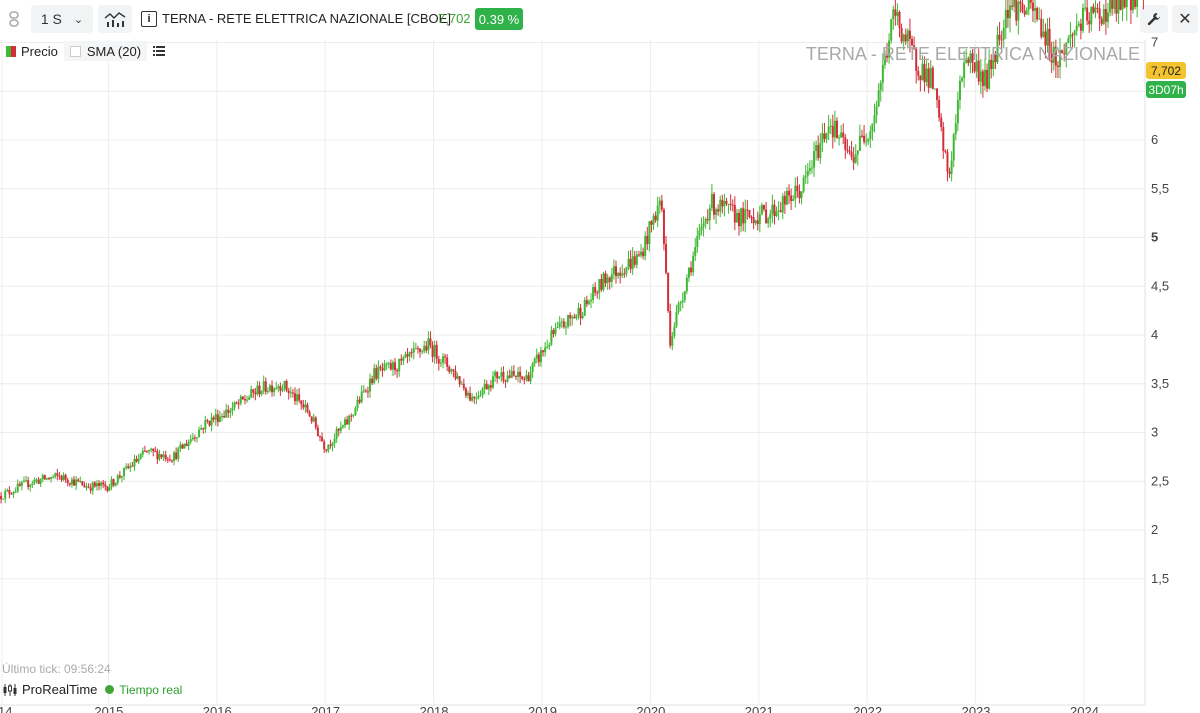 The width and height of the screenshot is (1200, 713). What do you see at coordinates (149, 19) in the screenshot?
I see `info-icon: i` at bounding box center [149, 19].